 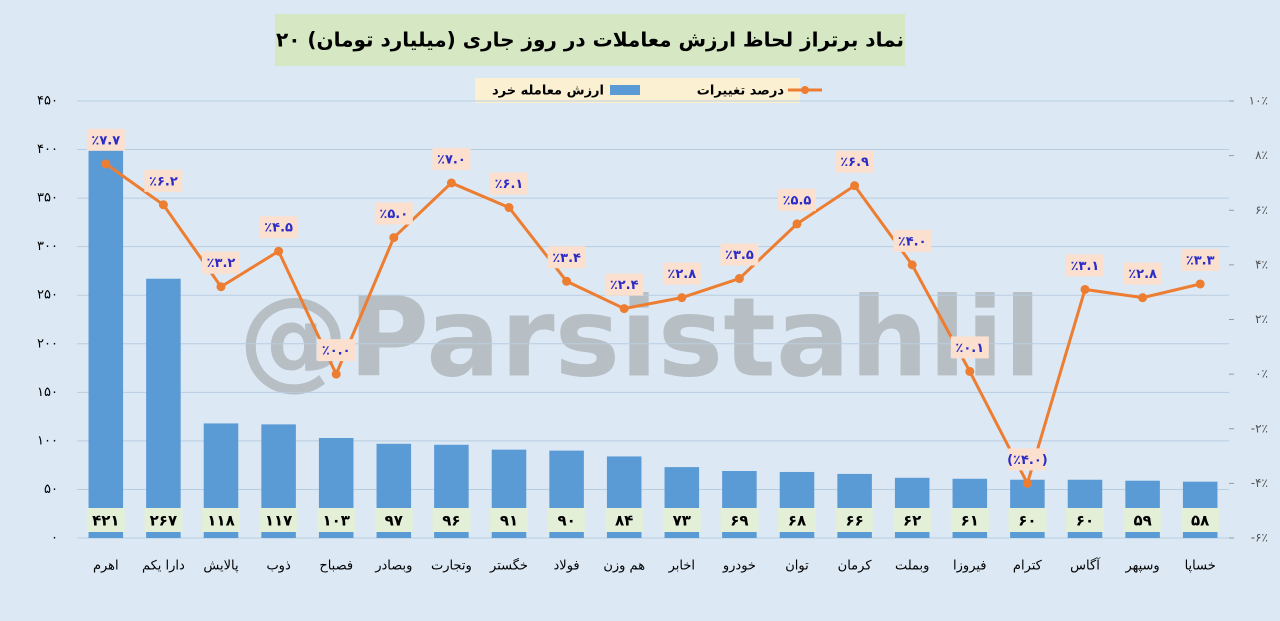 What do you see at coordinates (1261, 155) in the screenshot?
I see `y2-tick-label: ۸٪` at bounding box center [1261, 155].